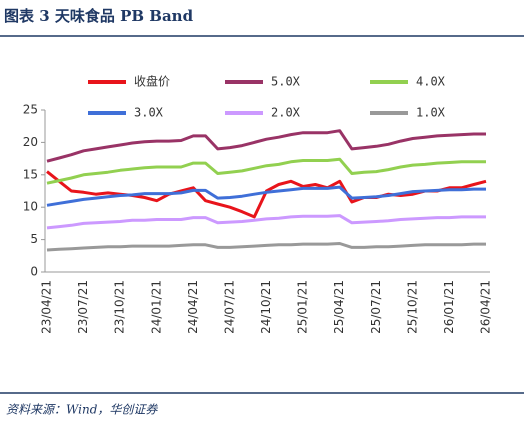  What do you see at coordinates (156, 307) in the screenshot?
I see `x-tick-label: 24/01/21` at bounding box center [156, 307].